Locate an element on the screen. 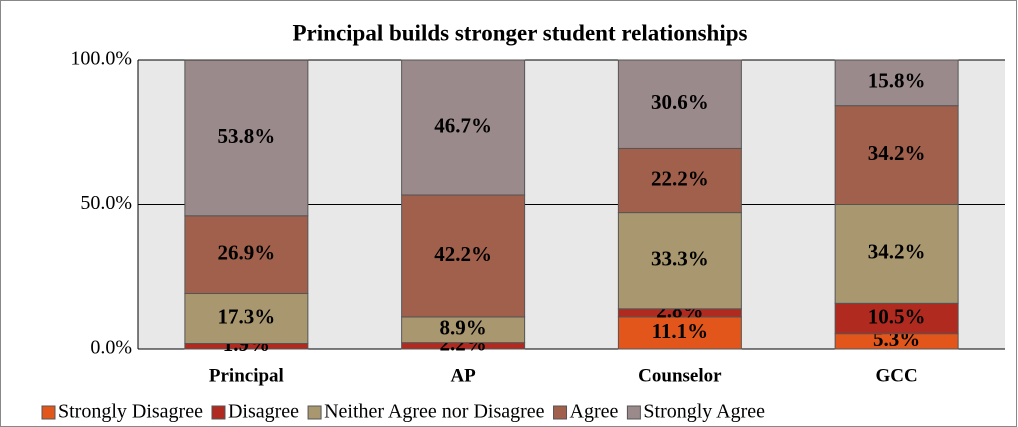  data-label: 53.8% is located at coordinates (247, 136).